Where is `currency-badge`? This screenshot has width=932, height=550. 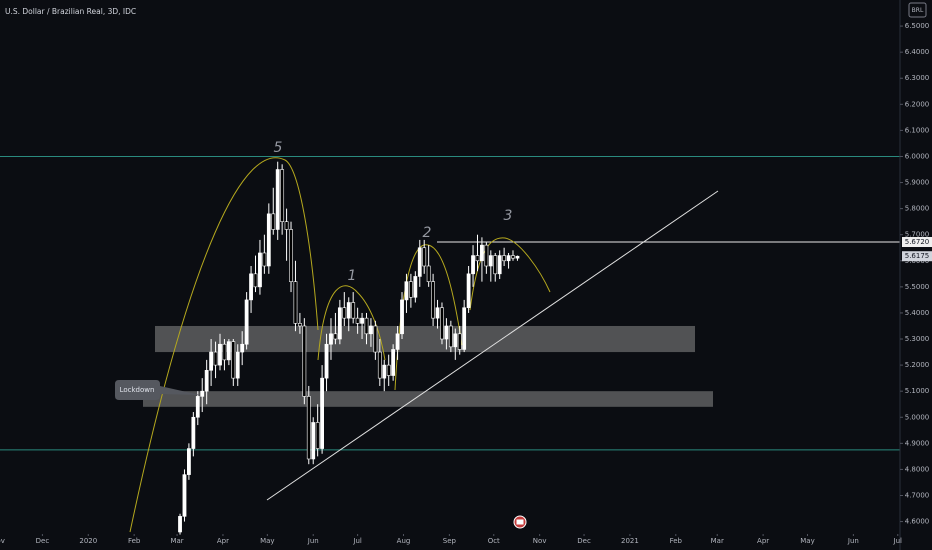 currency-badge is located at coordinates (917, 10).